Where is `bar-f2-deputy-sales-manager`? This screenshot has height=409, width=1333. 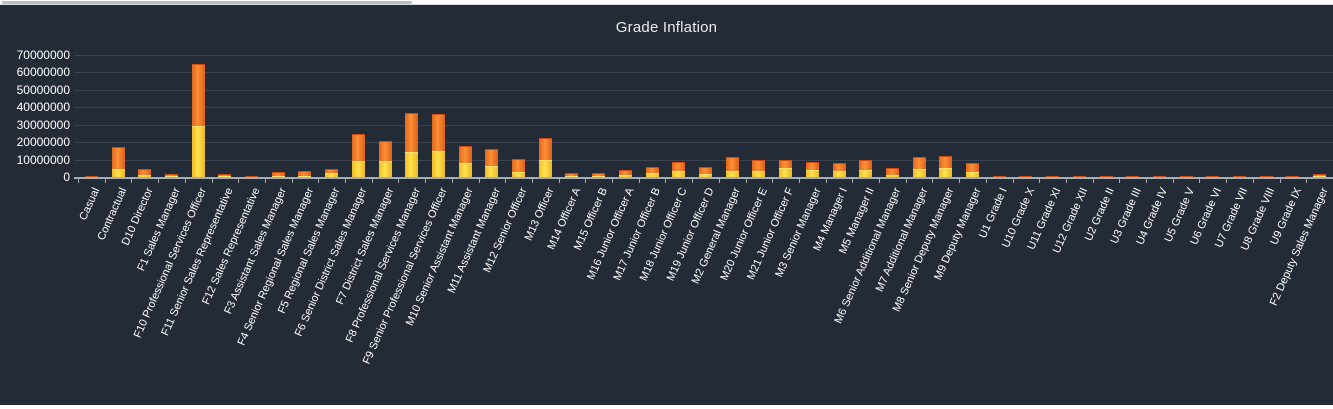 bar-f2-deputy-sales-manager is located at coordinates (1320, 175).